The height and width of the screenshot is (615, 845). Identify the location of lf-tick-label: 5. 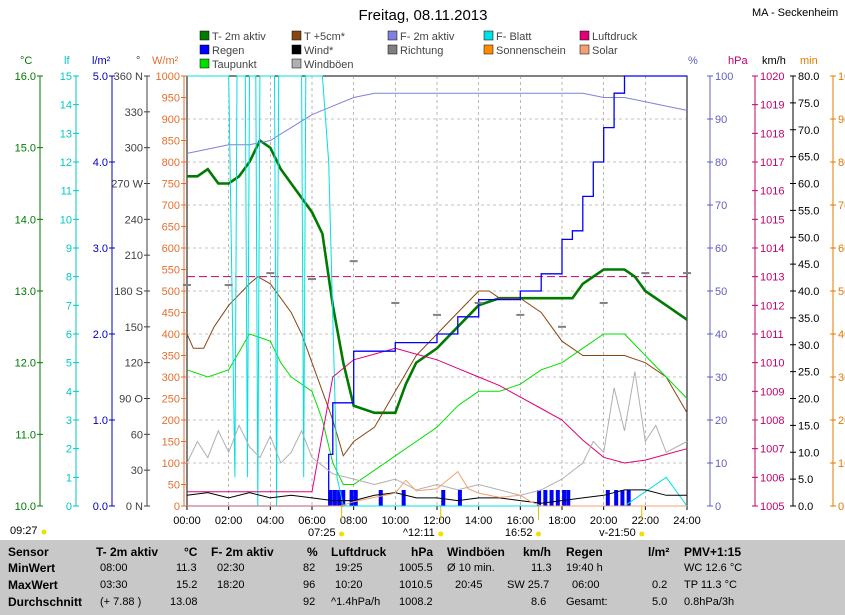
(69, 364).